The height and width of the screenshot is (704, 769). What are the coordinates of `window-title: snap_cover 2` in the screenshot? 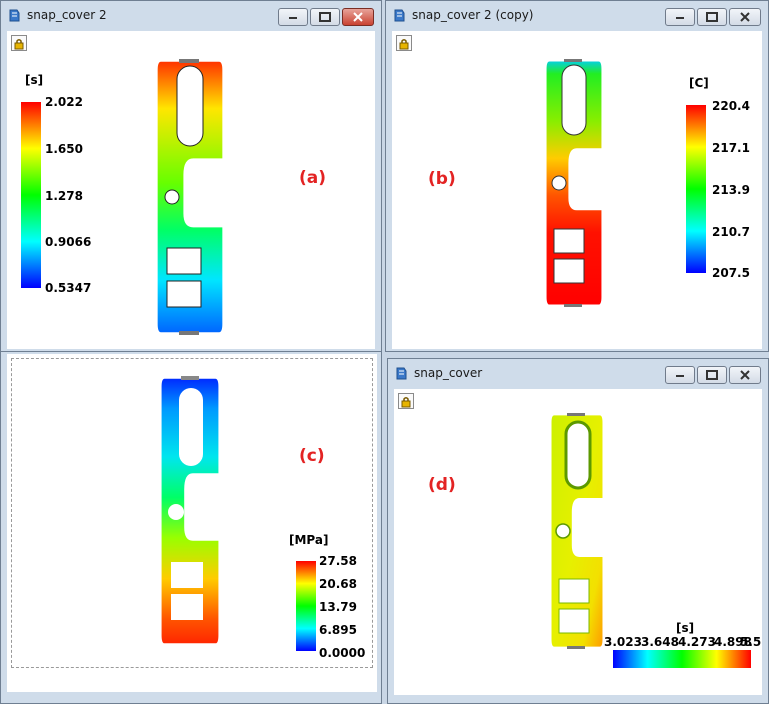 It's located at (67, 15).